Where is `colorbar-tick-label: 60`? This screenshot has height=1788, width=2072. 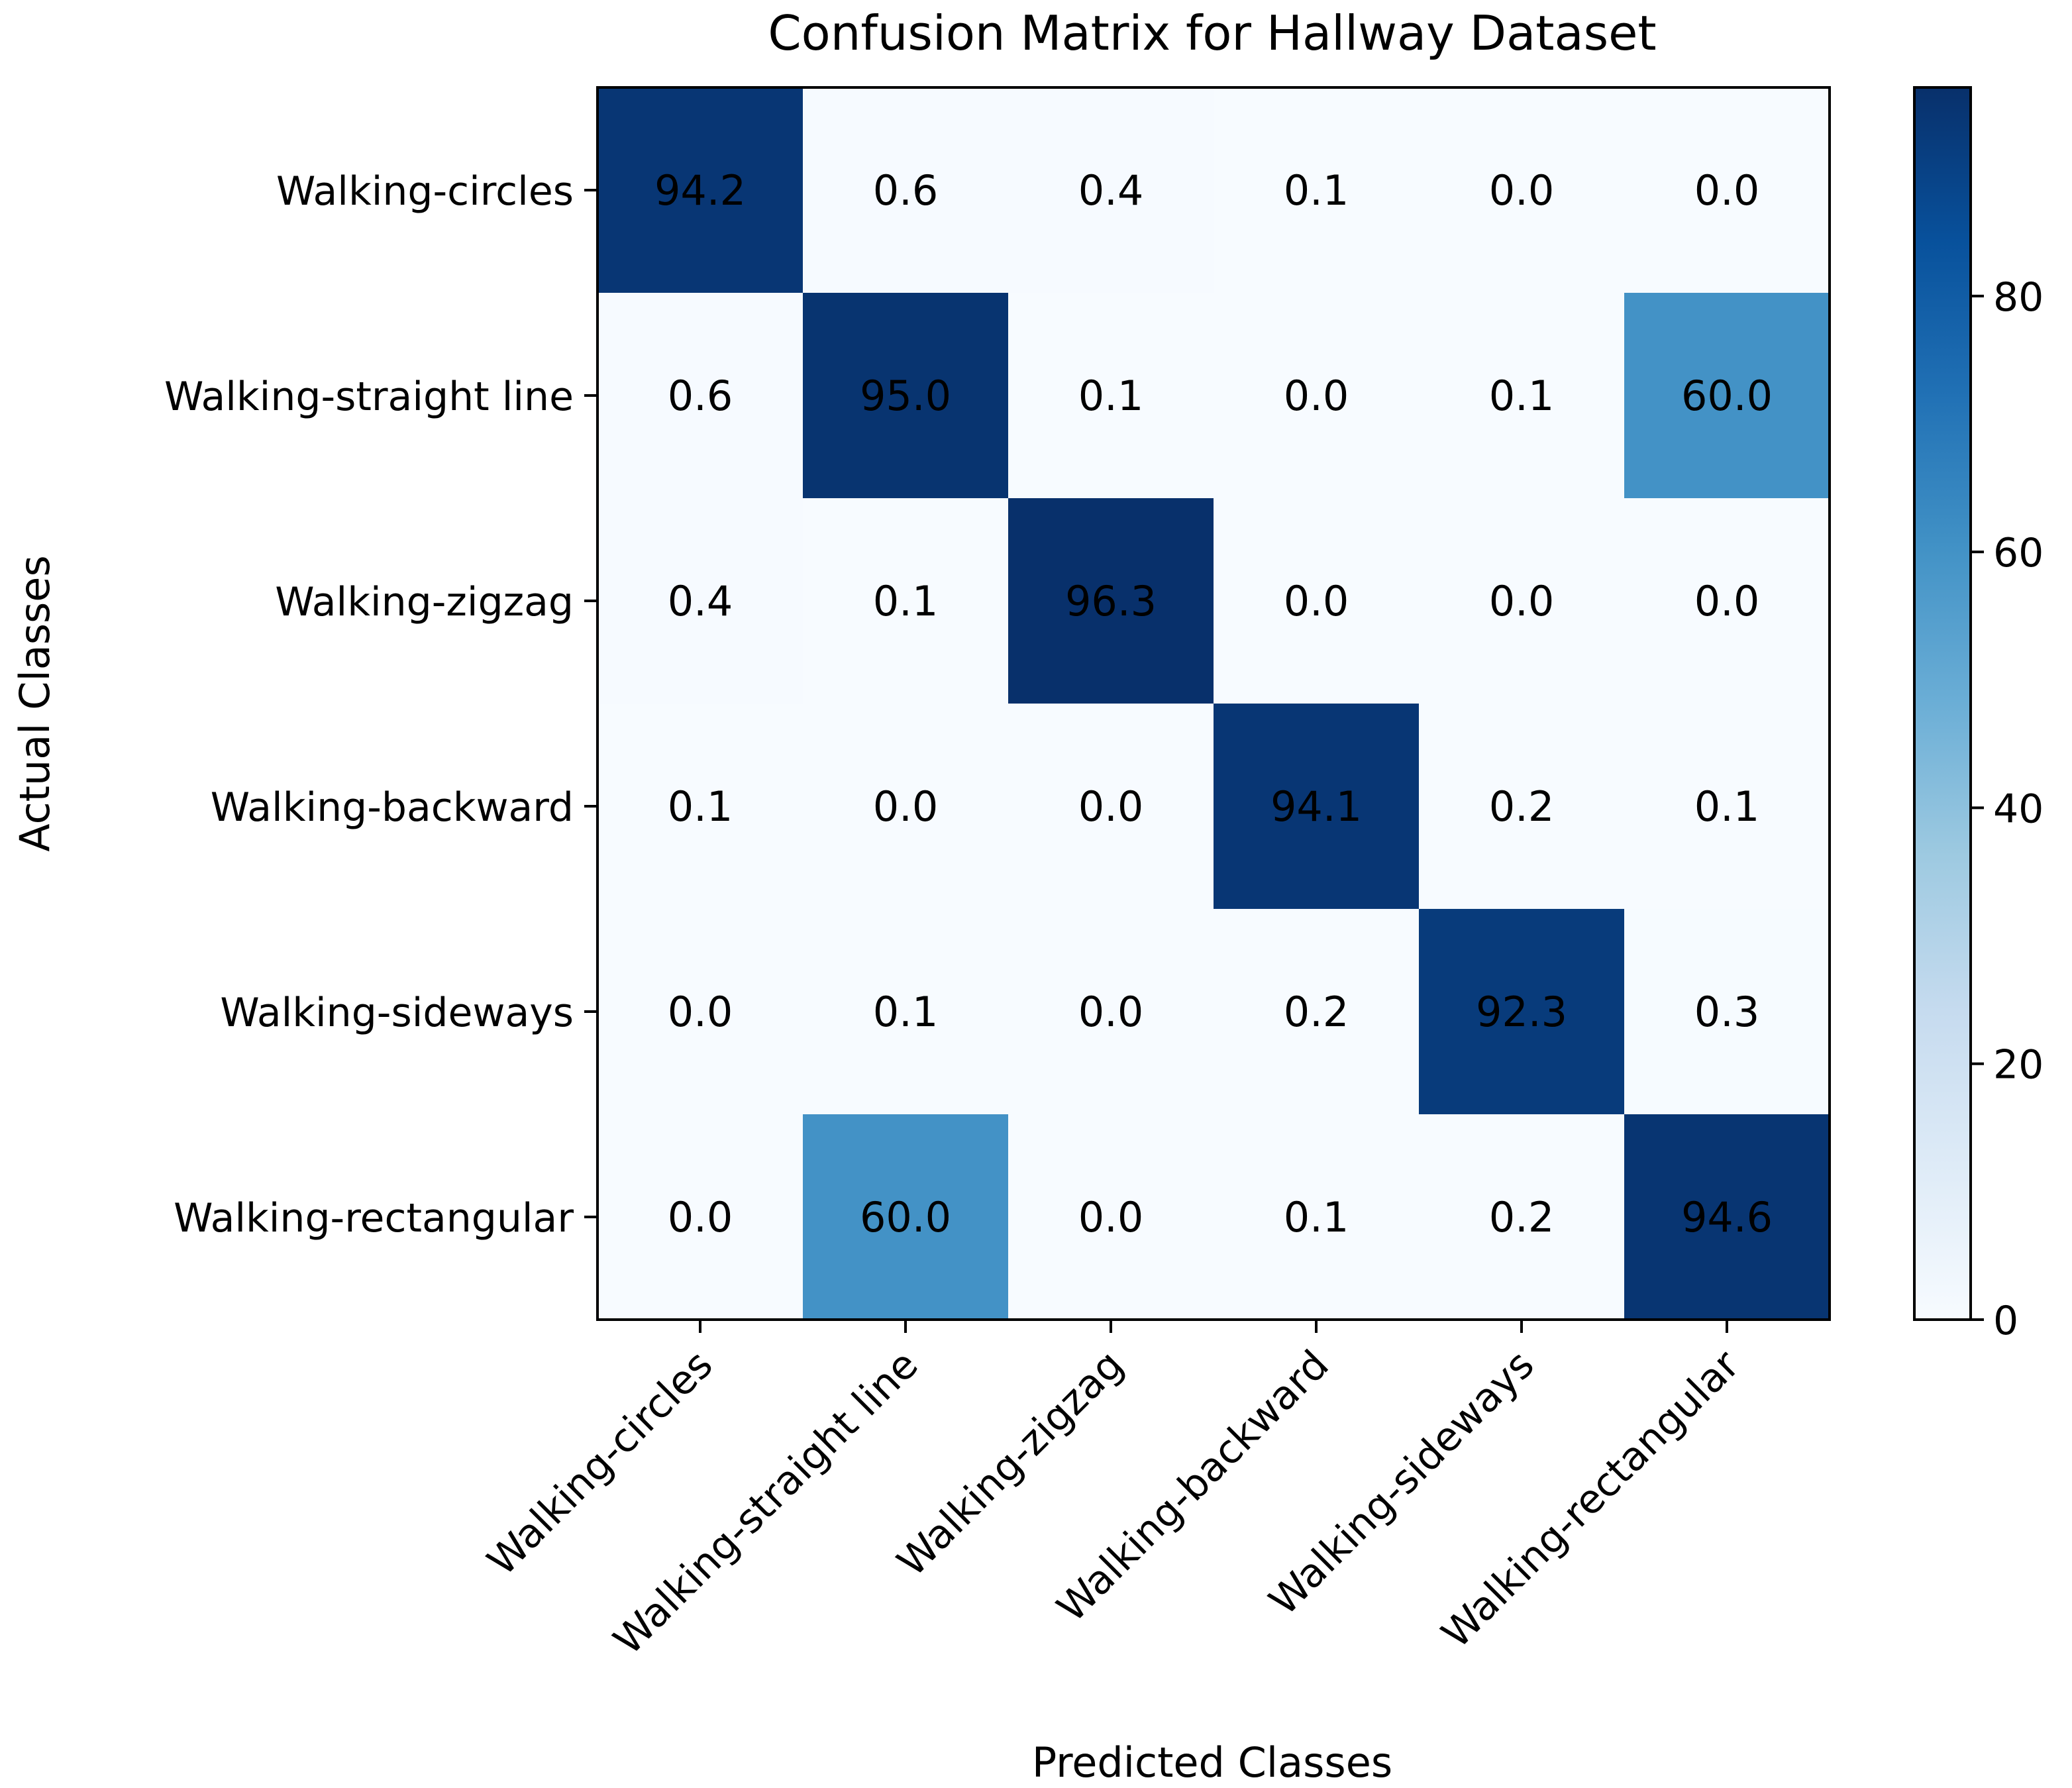
colorbar-tick-label: 60 is located at coordinates (2018, 553).